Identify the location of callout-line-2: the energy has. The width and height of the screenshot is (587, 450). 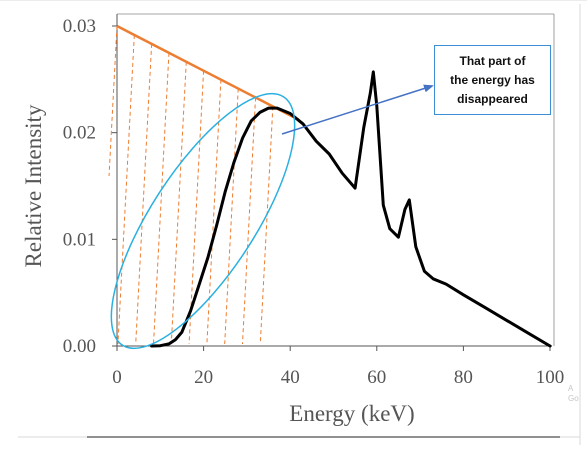
(492, 79).